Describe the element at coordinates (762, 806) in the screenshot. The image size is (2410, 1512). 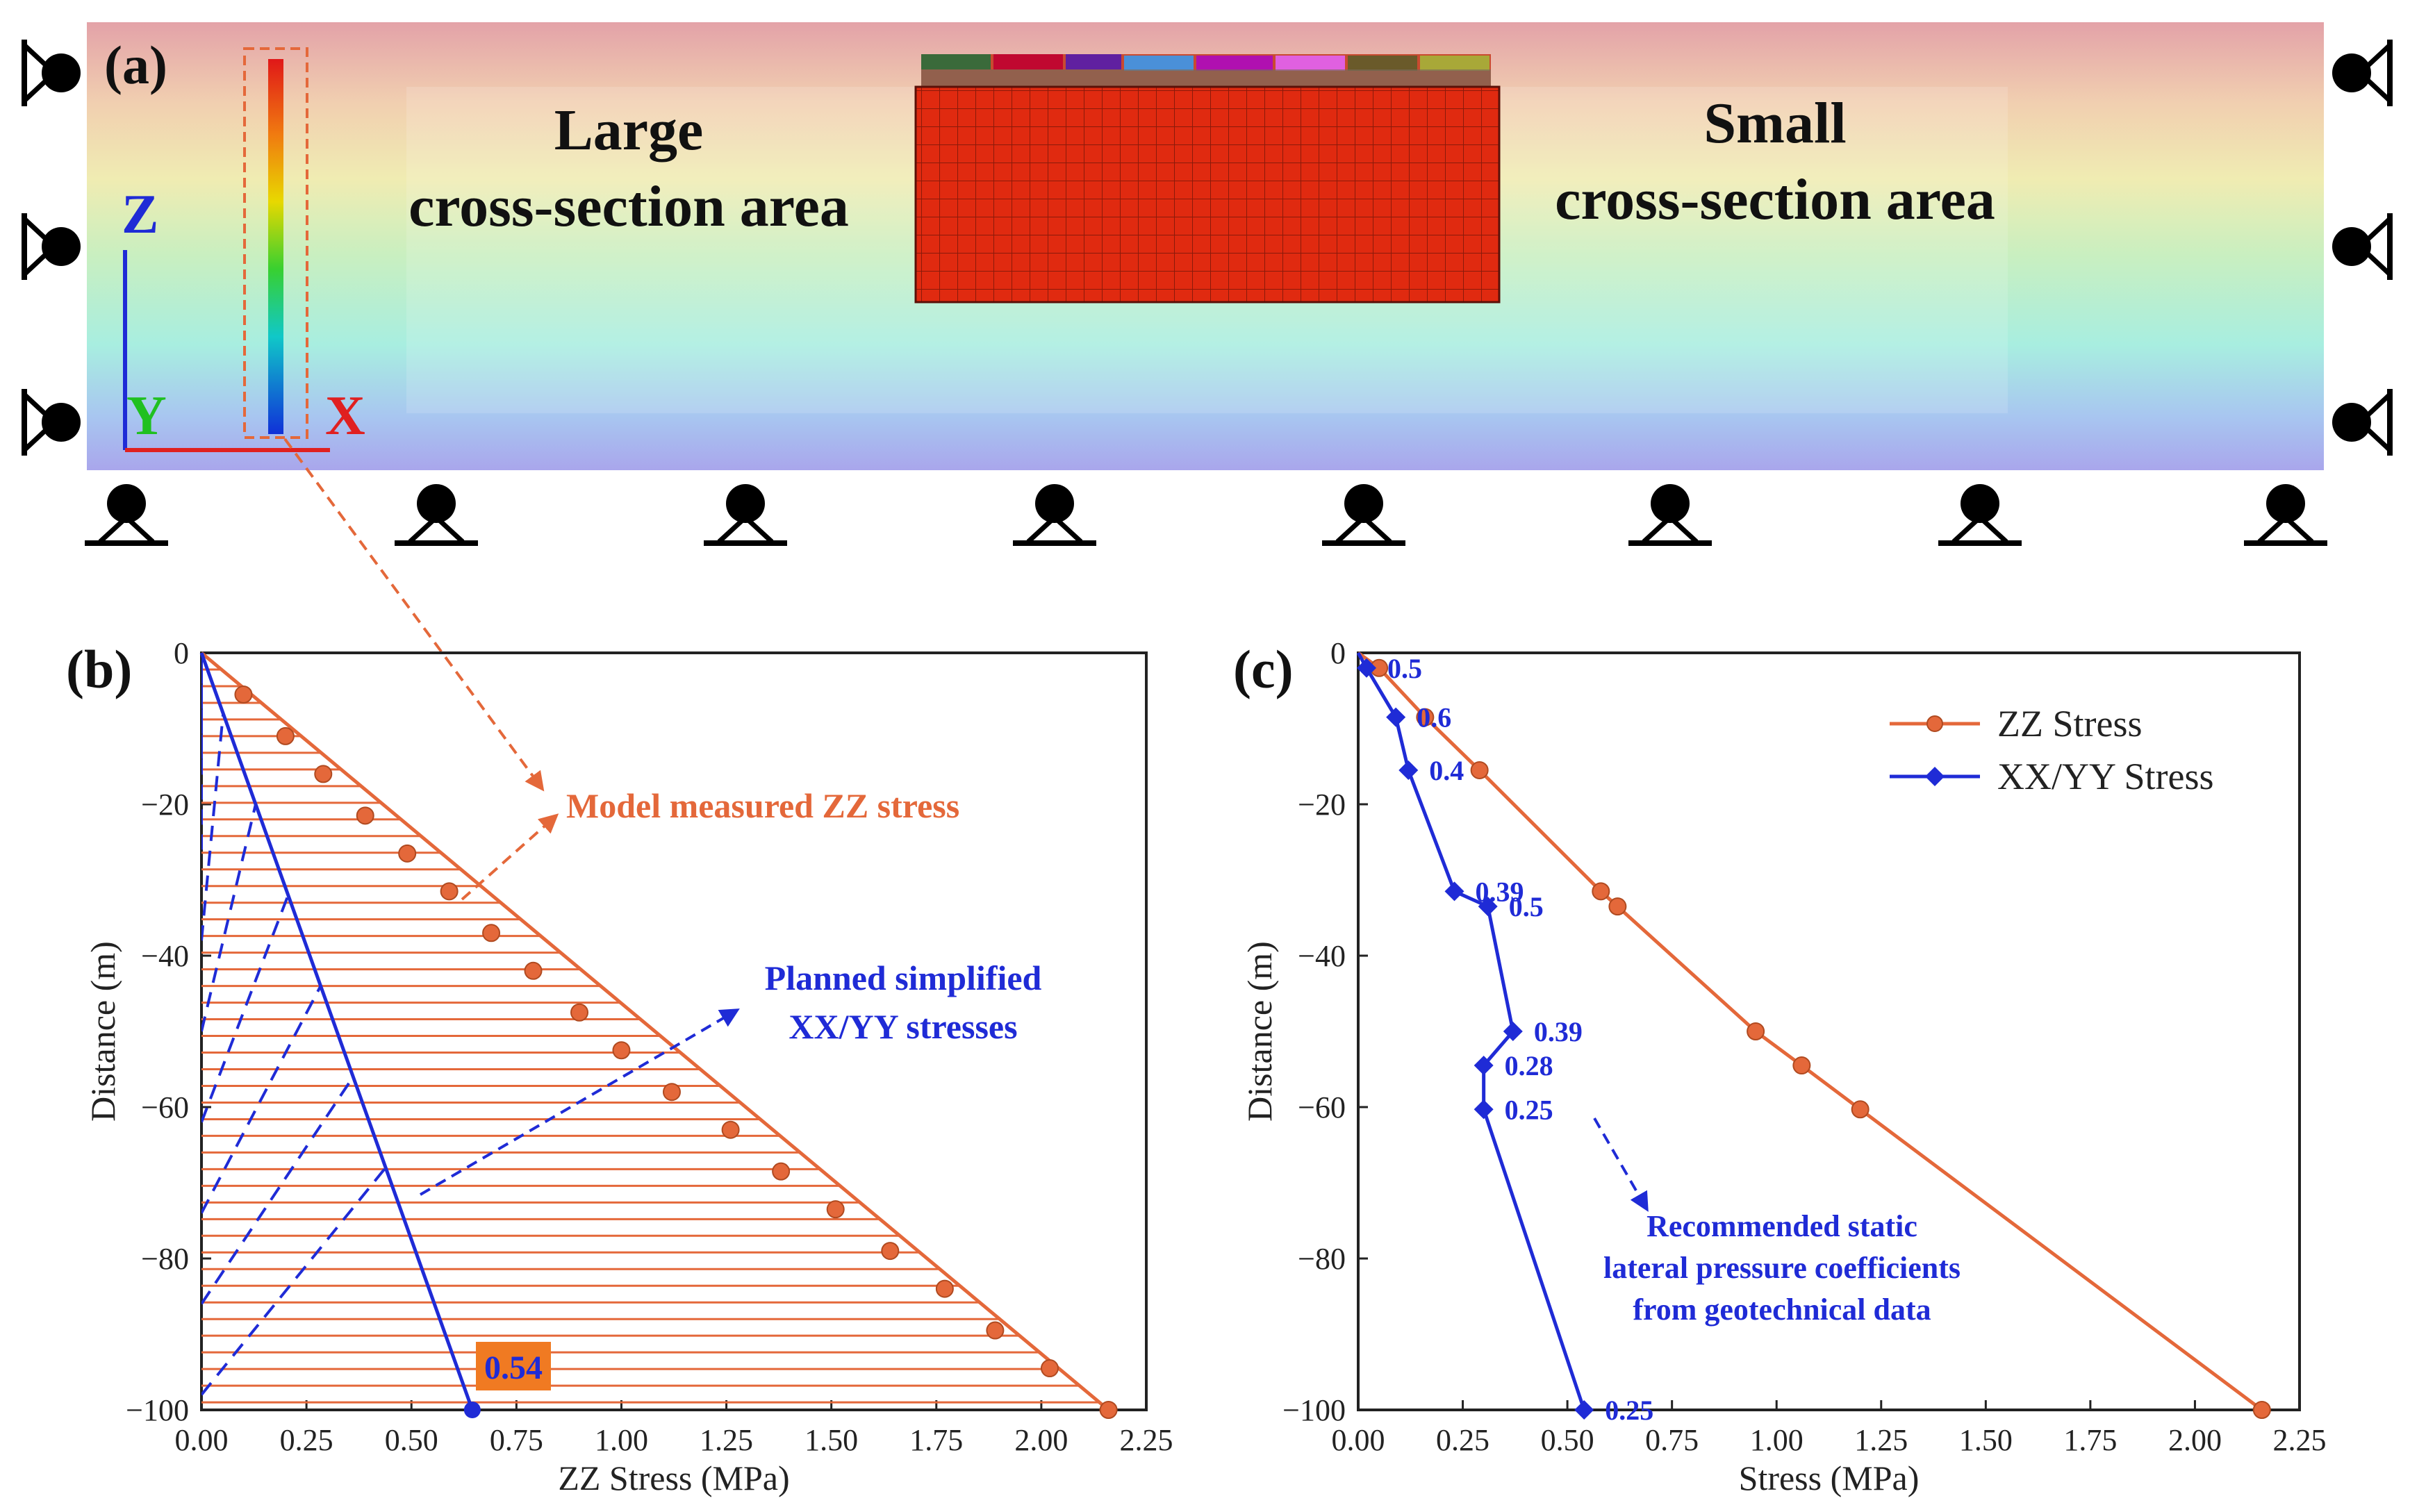
I see `annotation-model-zz: Model measured ZZ stress` at that location.